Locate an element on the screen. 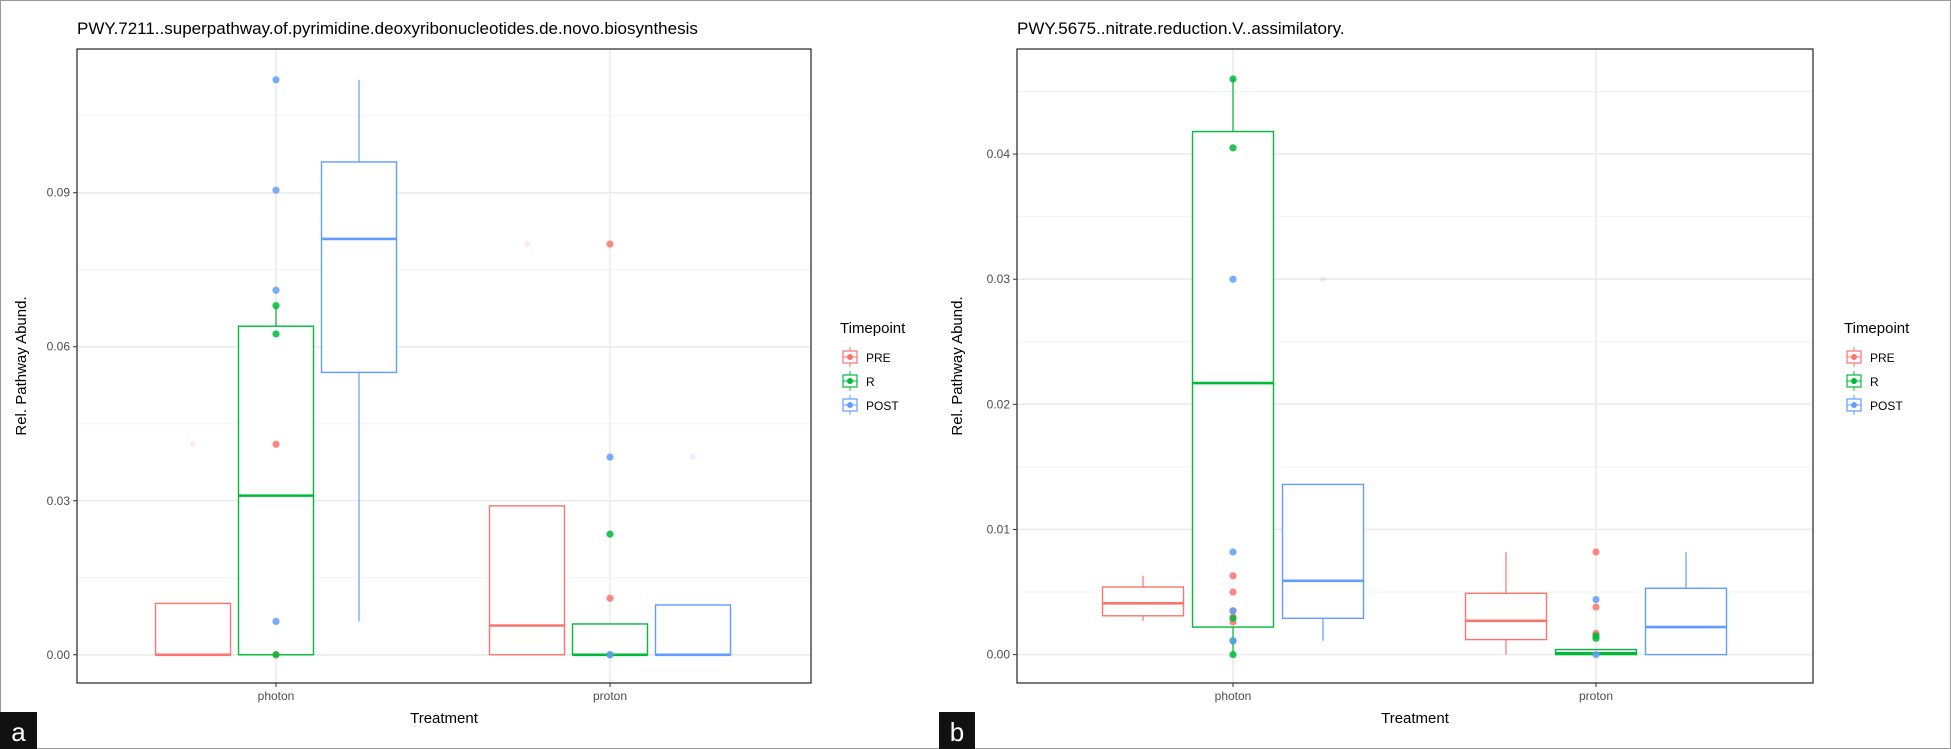 The image size is (1951, 749). panel-label: b is located at coordinates (957, 732).